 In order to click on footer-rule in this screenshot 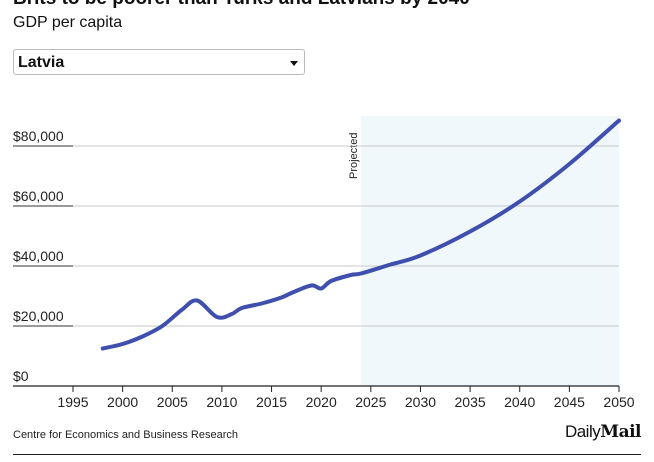, I will do `click(327, 454)`.